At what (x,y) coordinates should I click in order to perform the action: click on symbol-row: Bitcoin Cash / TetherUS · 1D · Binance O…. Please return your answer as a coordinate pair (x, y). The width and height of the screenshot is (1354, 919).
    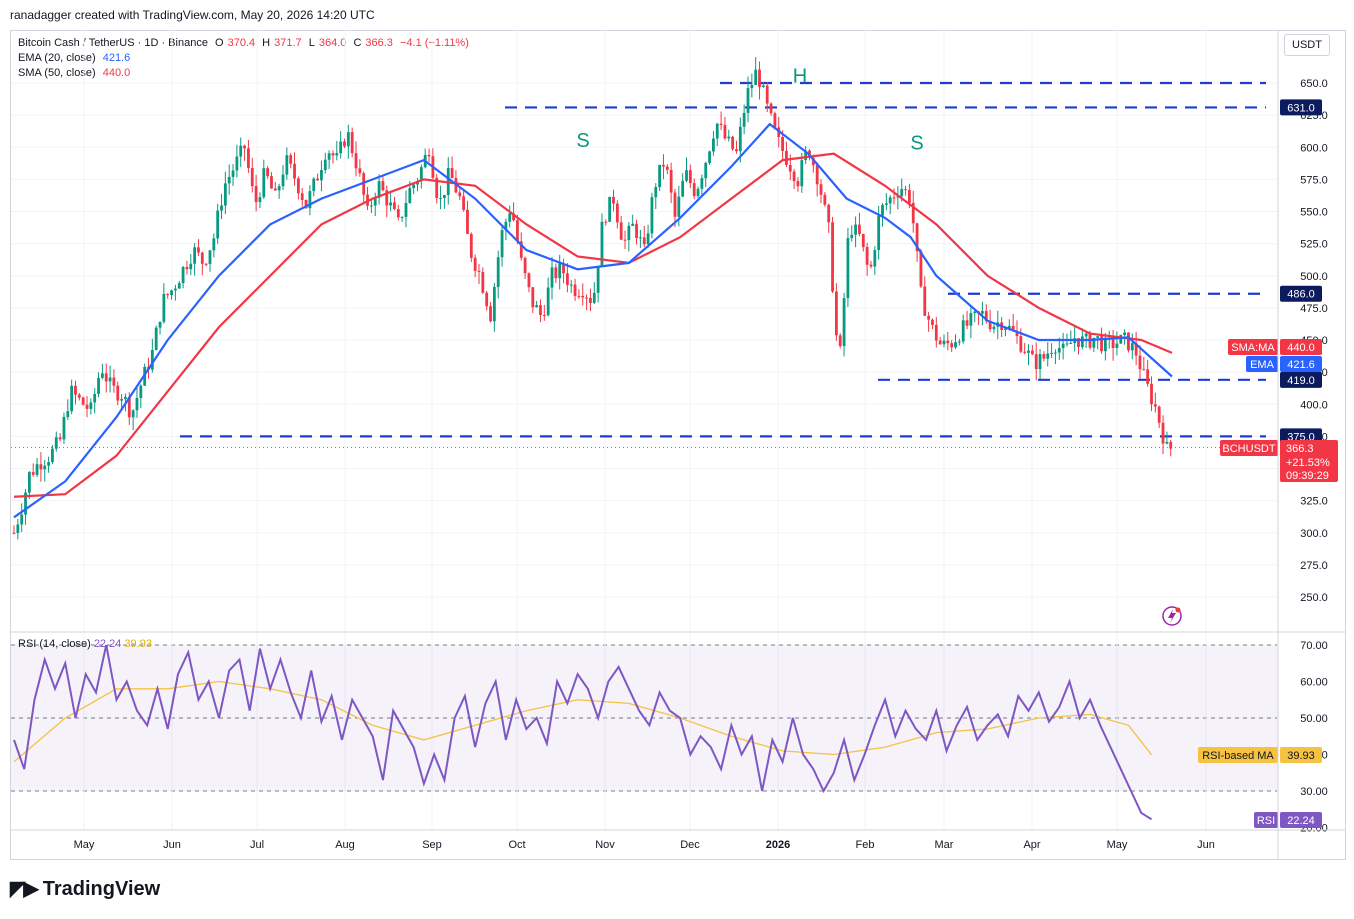
    Looking at the image, I should click on (245, 43).